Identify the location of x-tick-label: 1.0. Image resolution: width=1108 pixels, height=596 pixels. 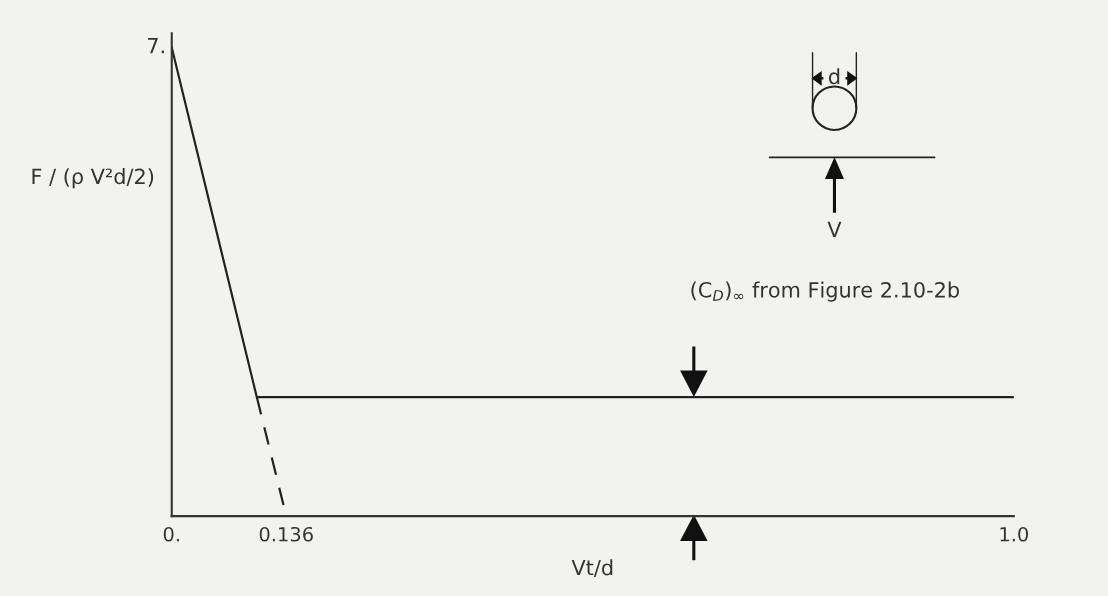
(1014, 534).